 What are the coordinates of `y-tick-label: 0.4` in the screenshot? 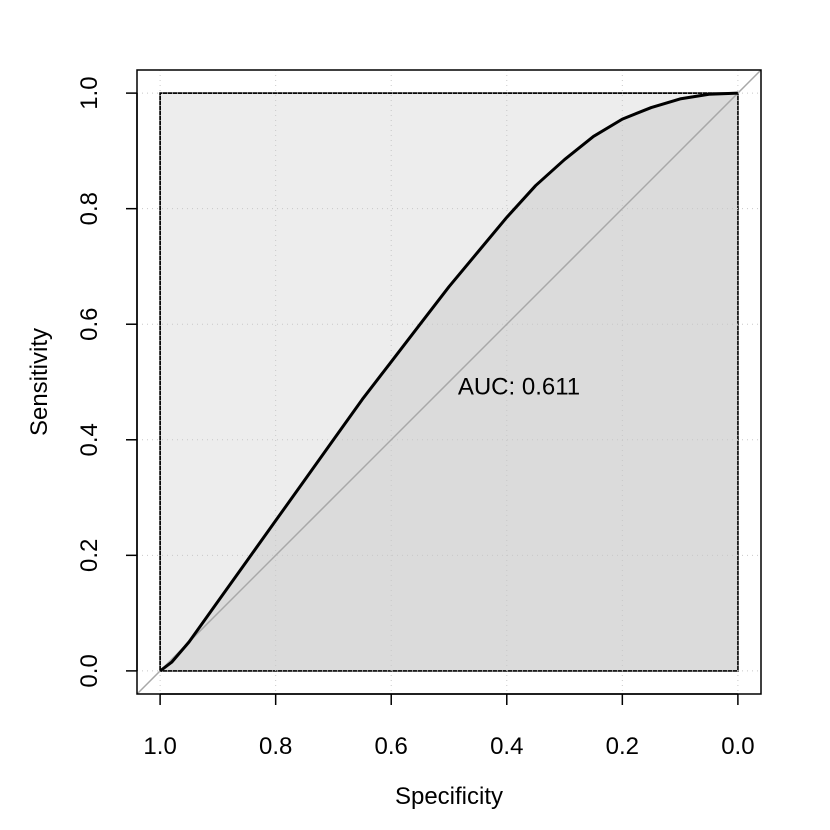 It's located at (89, 439).